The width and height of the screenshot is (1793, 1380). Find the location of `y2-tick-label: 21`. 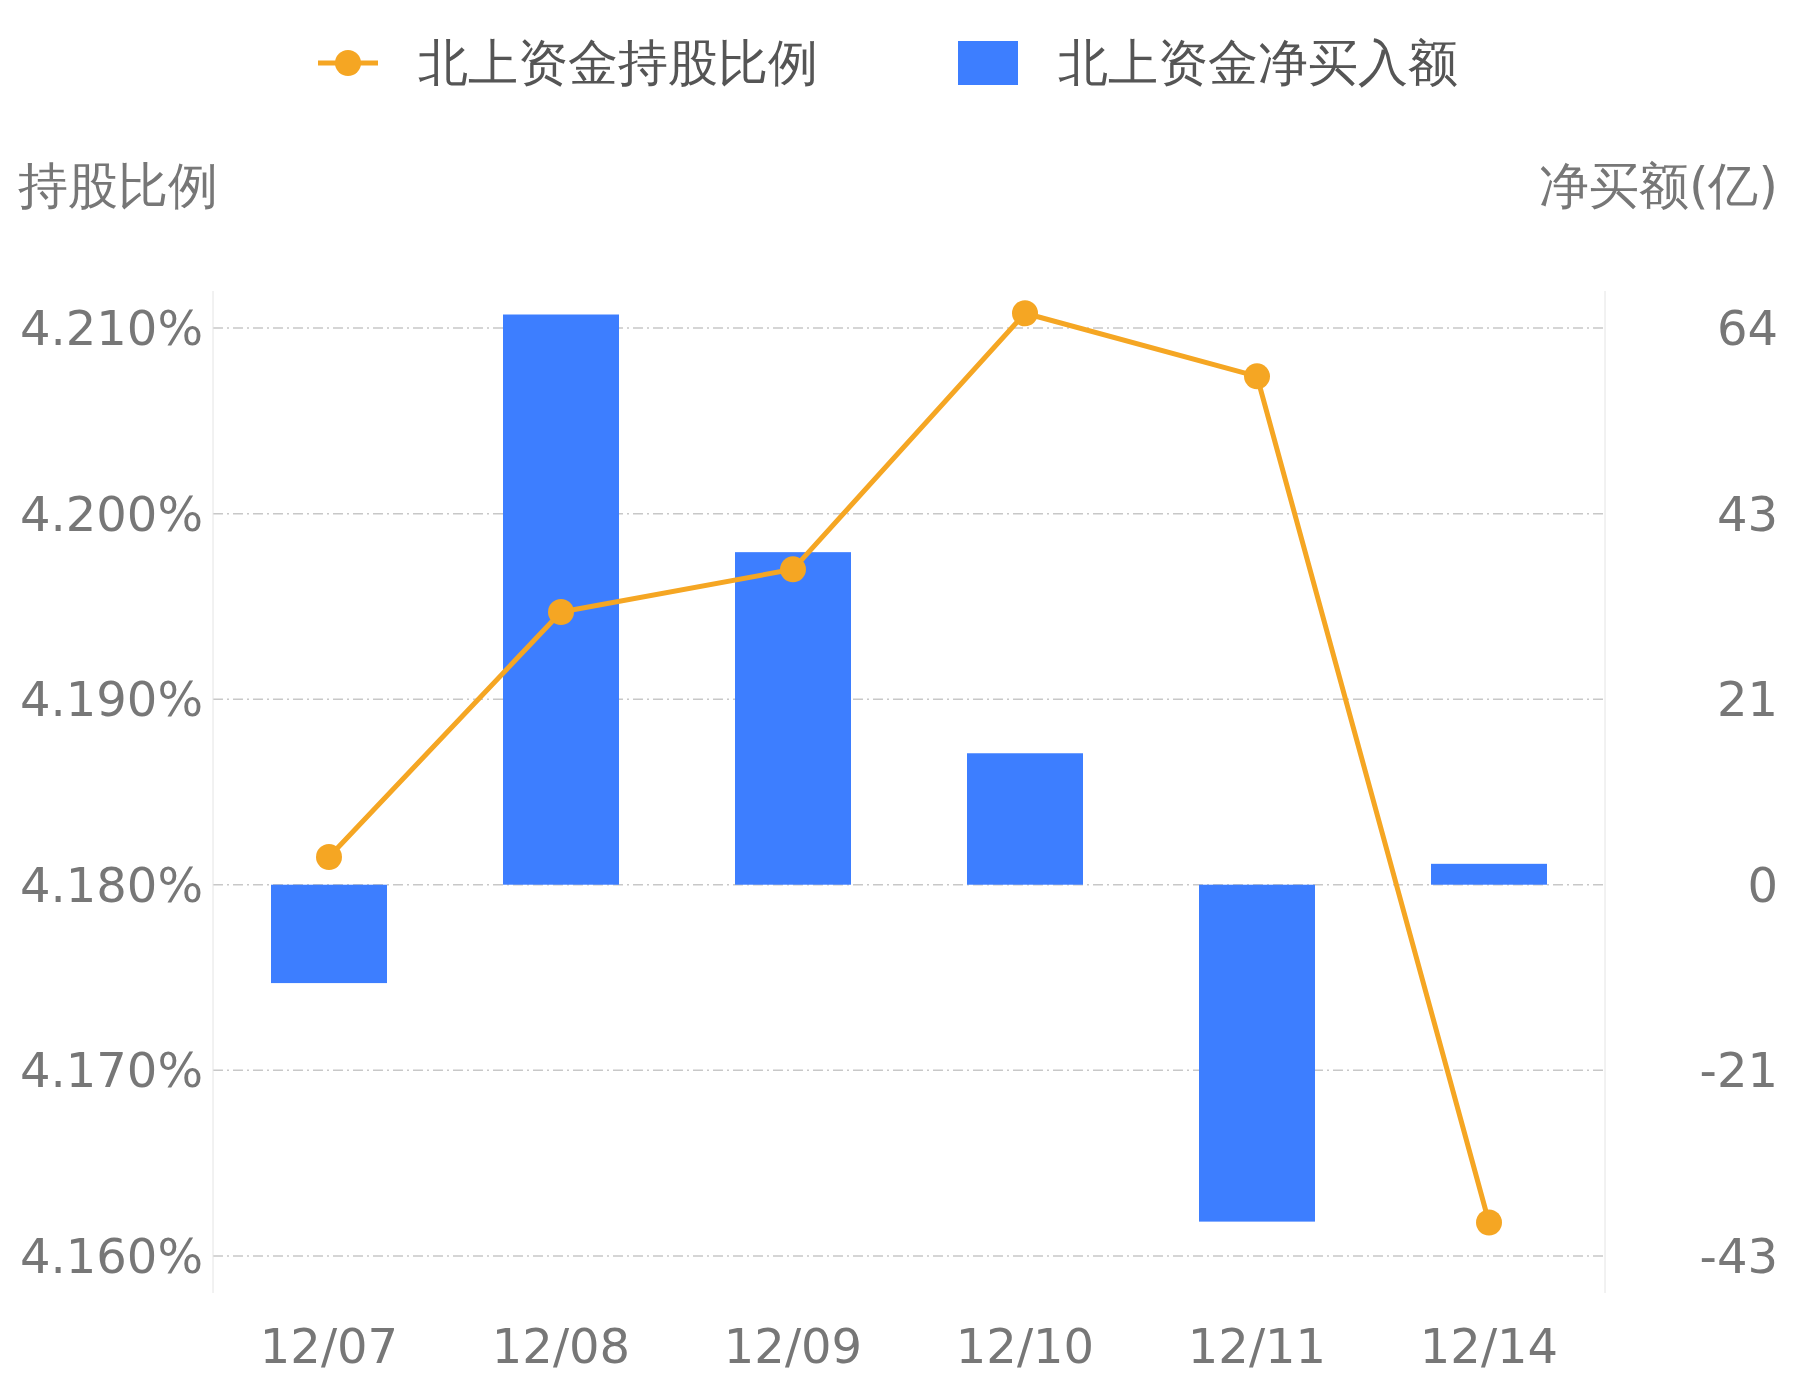

y2-tick-label: 21 is located at coordinates (1747, 699).